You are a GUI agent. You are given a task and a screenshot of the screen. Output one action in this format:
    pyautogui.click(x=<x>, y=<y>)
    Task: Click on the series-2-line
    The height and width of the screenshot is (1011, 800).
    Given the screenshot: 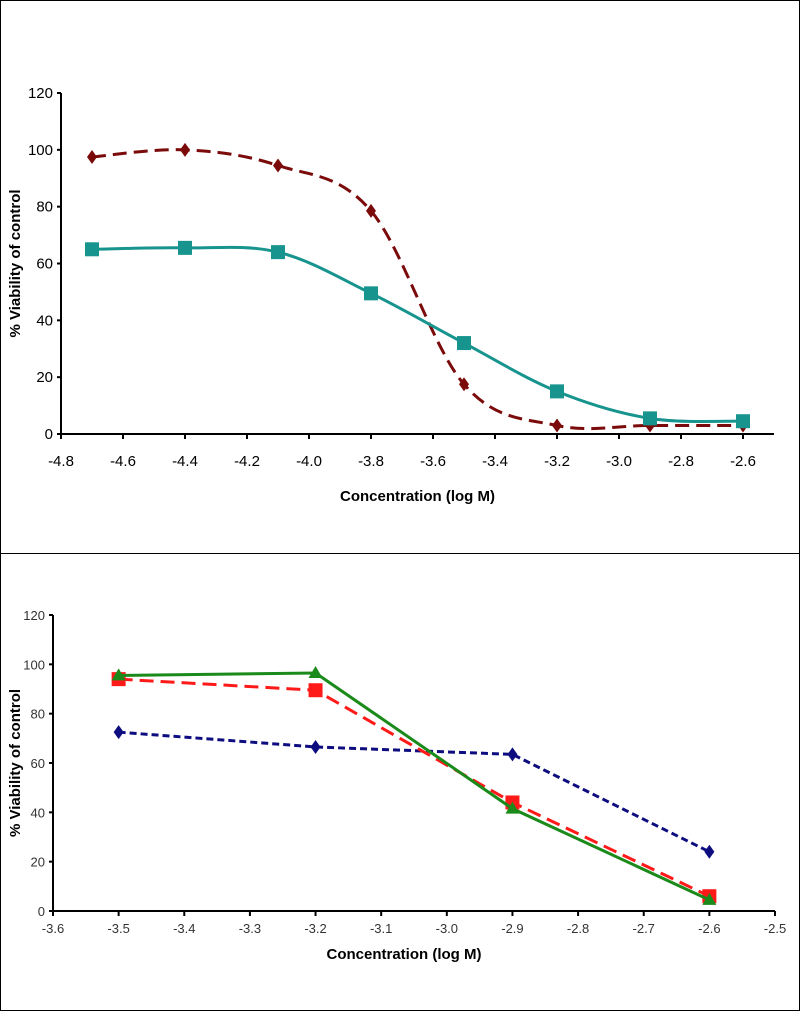 What is the action you would take?
    pyautogui.click(x=417, y=334)
    